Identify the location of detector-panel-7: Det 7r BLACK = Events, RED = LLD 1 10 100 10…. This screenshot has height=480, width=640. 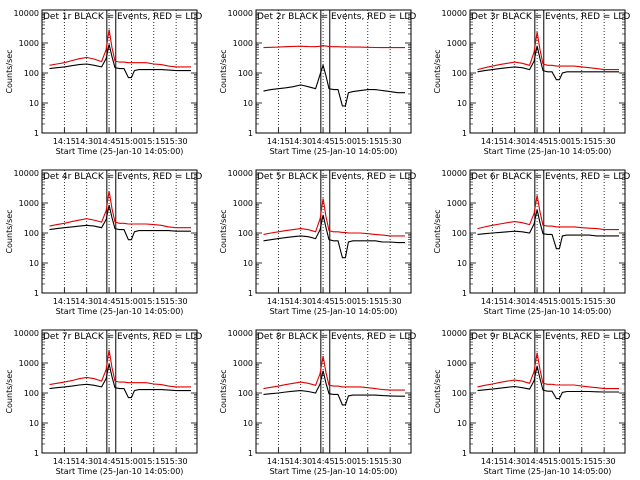
(103, 402).